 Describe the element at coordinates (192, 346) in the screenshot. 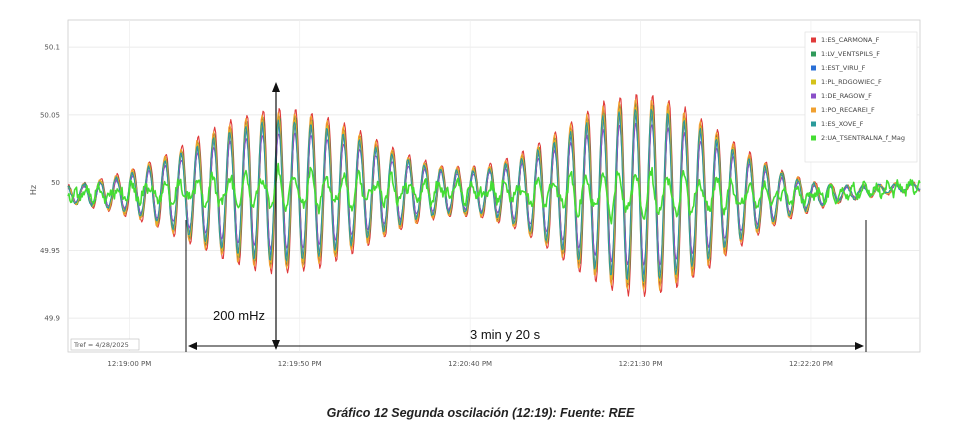

I see `duration-arrow-head-left` at that location.